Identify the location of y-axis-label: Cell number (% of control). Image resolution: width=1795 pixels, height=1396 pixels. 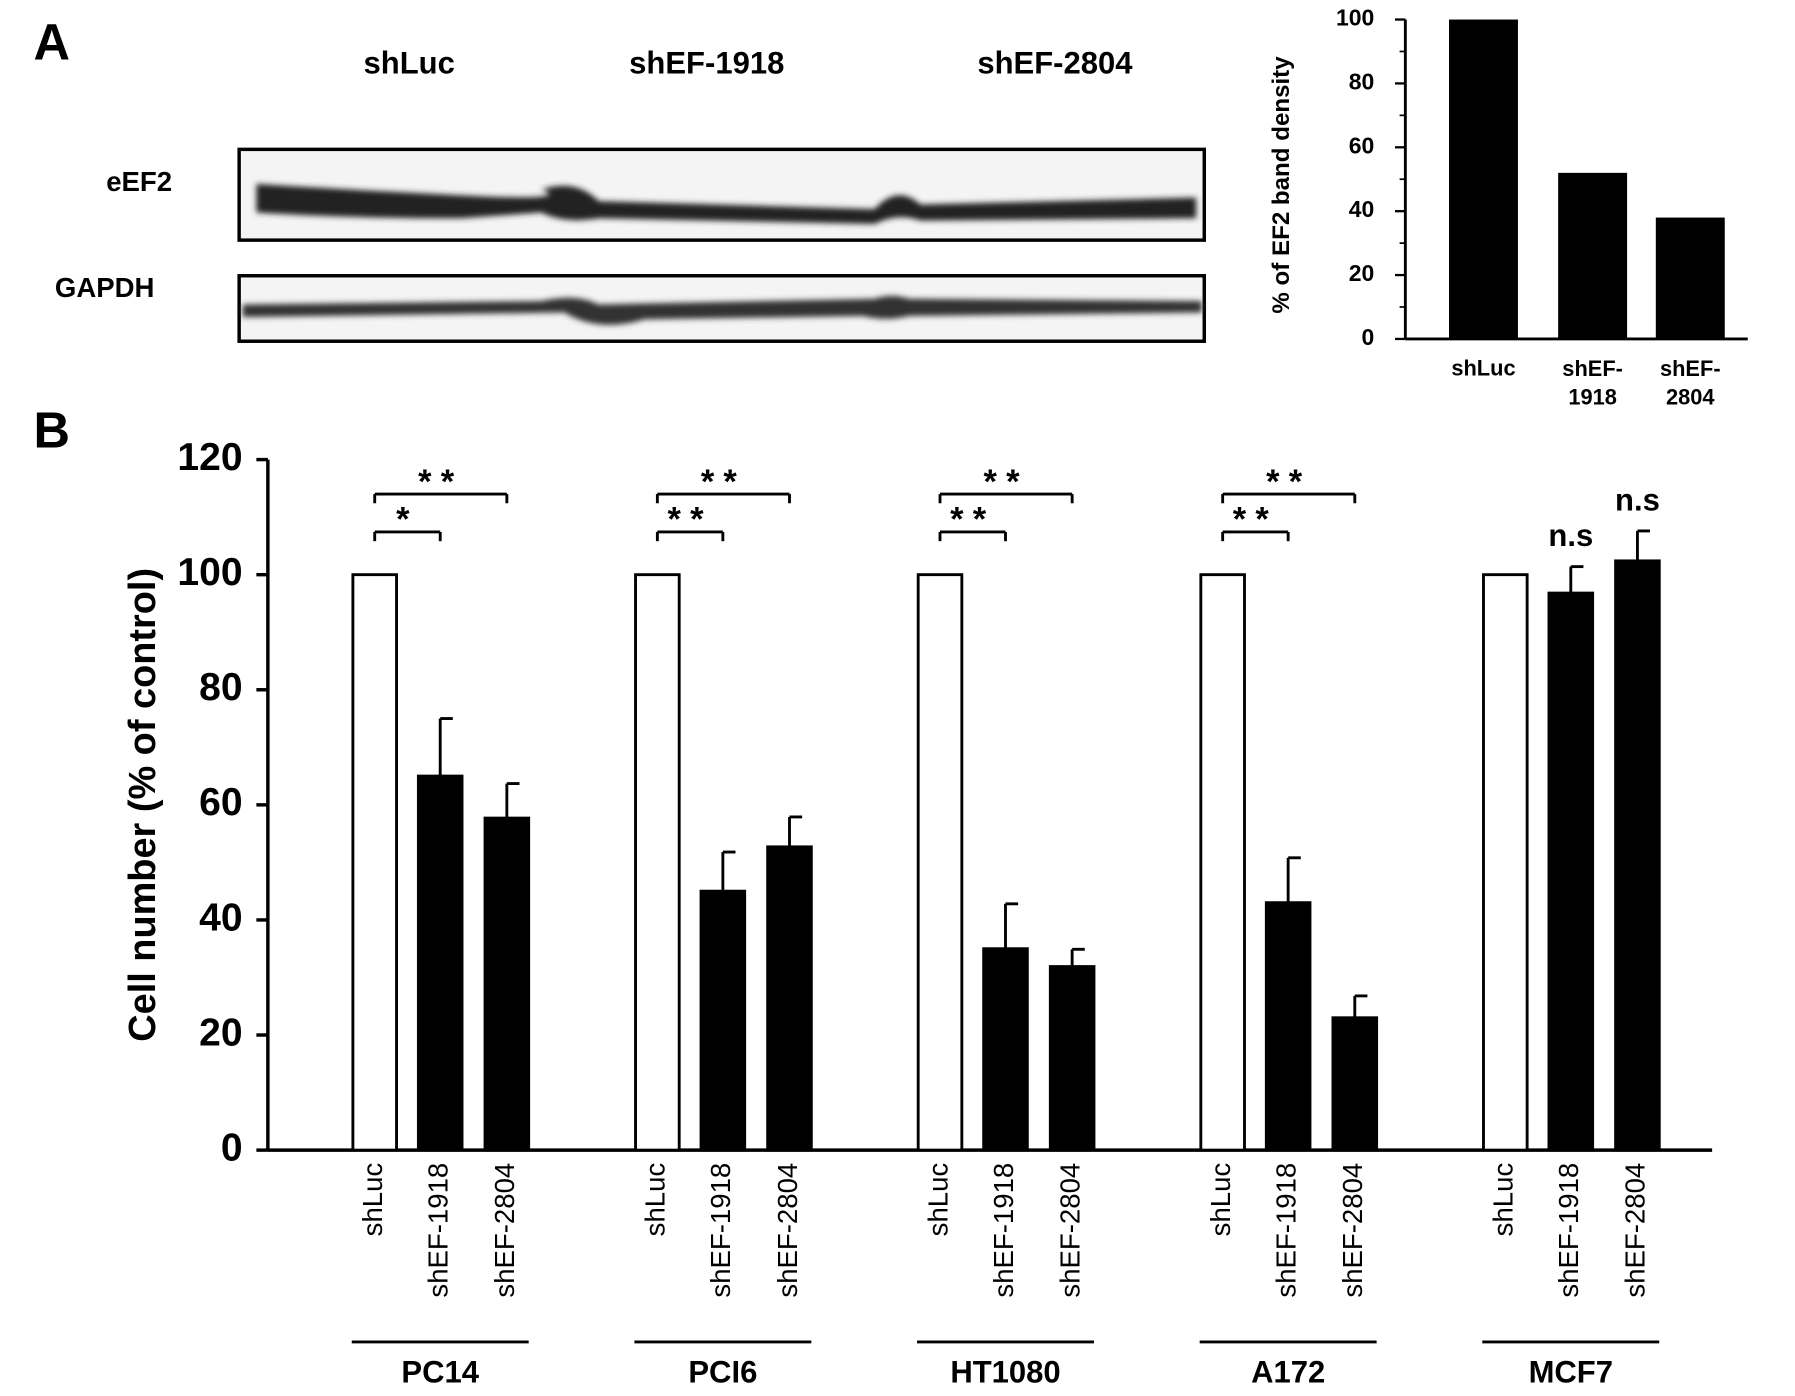
(143, 805).